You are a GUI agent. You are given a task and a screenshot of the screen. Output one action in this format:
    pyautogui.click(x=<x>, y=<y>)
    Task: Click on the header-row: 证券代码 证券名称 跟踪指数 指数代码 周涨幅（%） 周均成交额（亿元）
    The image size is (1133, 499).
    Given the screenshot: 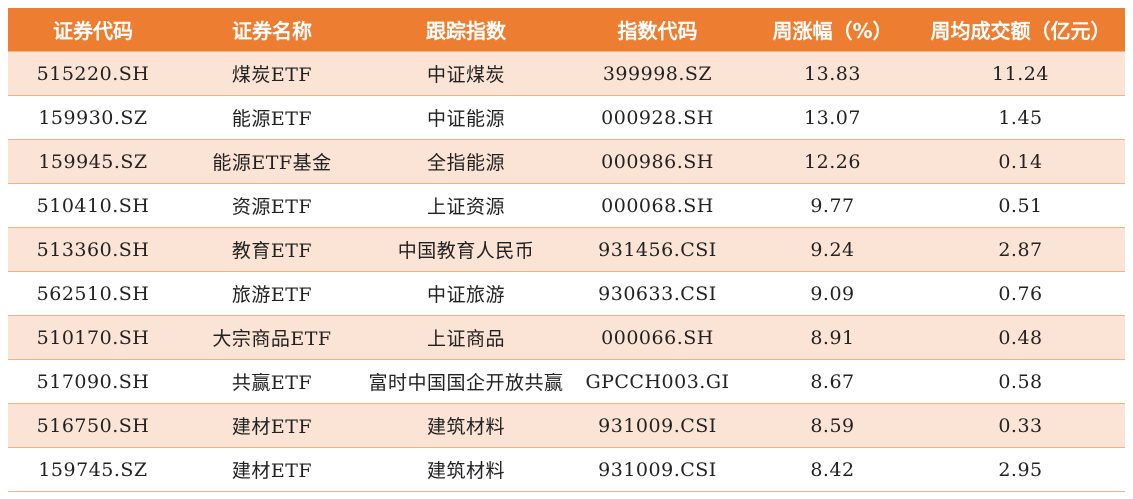 What is the action you would take?
    pyautogui.click(x=566, y=30)
    